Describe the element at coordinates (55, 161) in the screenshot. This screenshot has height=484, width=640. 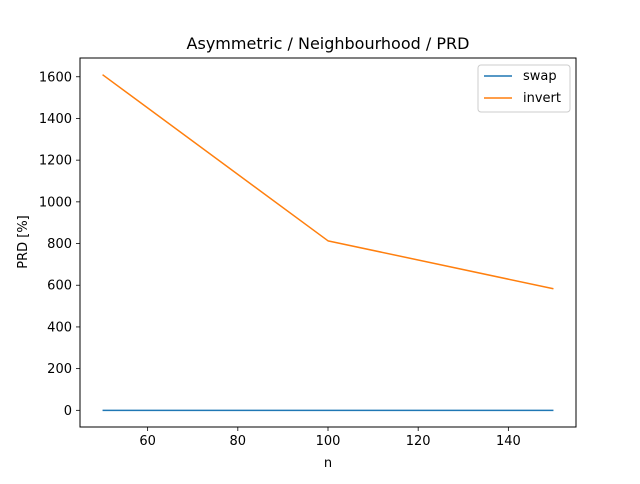
I see `y-tick-label: 1200` at that location.